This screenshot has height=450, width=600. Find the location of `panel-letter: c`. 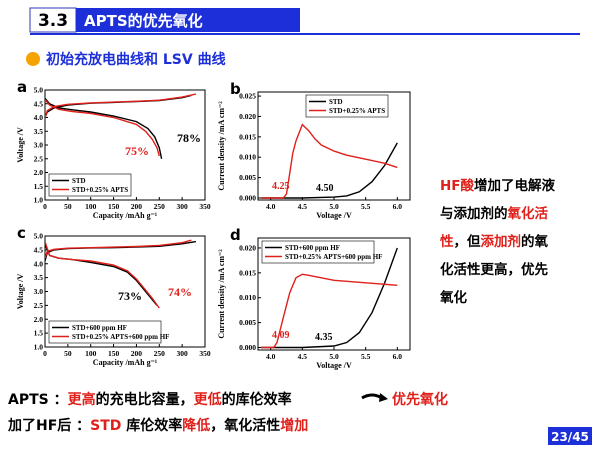

panel-letter: c is located at coordinates (21, 233).